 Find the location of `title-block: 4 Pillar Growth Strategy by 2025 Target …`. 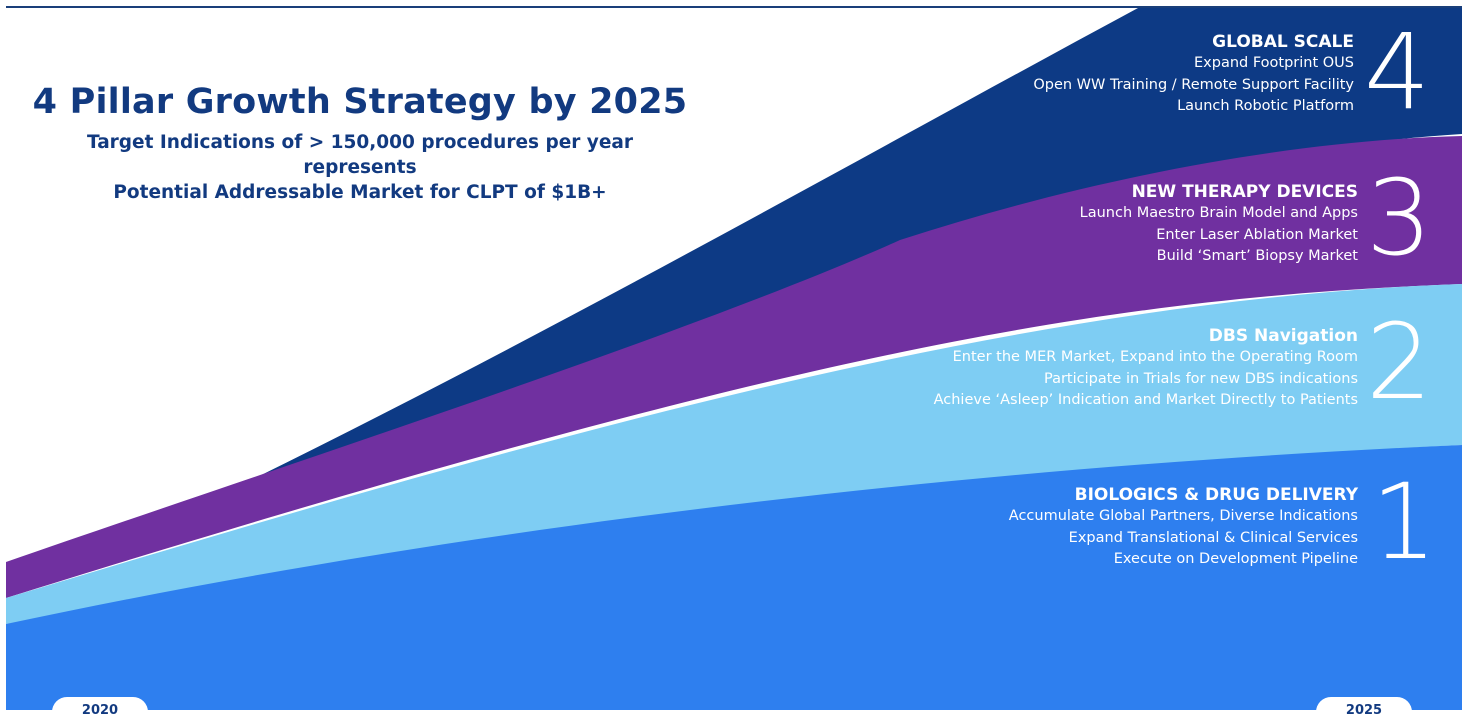

title-block: 4 Pillar Growth Strategy by 2025 Target … is located at coordinates (360, 143).